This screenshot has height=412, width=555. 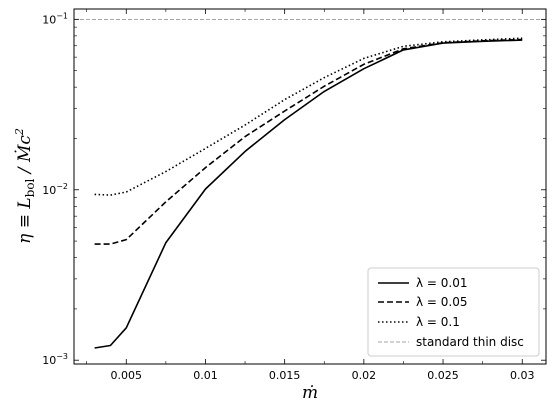 I want to click on y-tick-label: 10⁻², so click(x=55, y=189).